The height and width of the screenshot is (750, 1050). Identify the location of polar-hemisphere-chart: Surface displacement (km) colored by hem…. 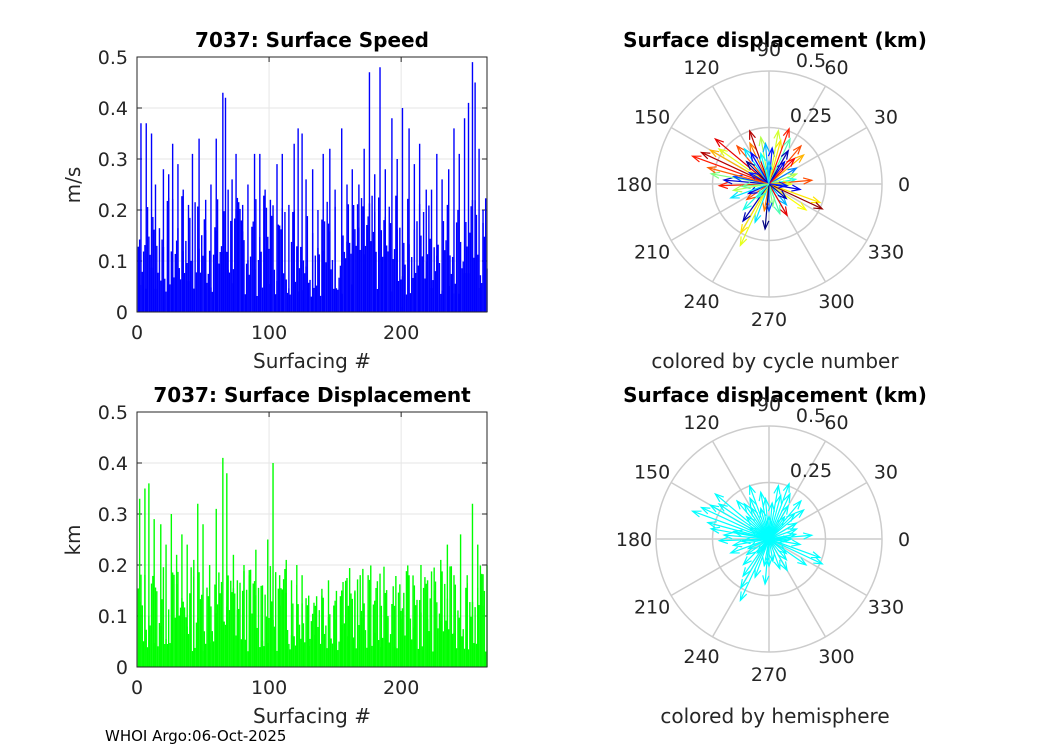
(771, 555).